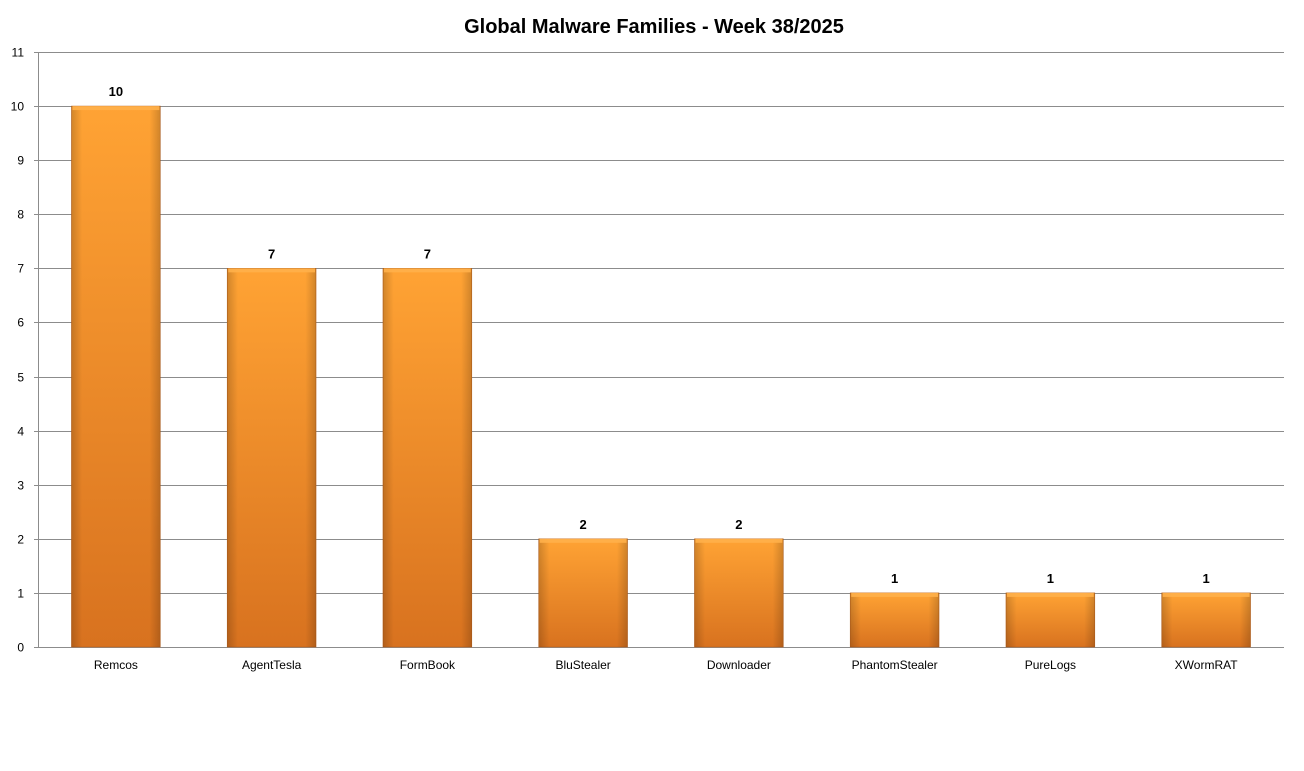  What do you see at coordinates (18, 107) in the screenshot?
I see `y-tick-label: 10` at bounding box center [18, 107].